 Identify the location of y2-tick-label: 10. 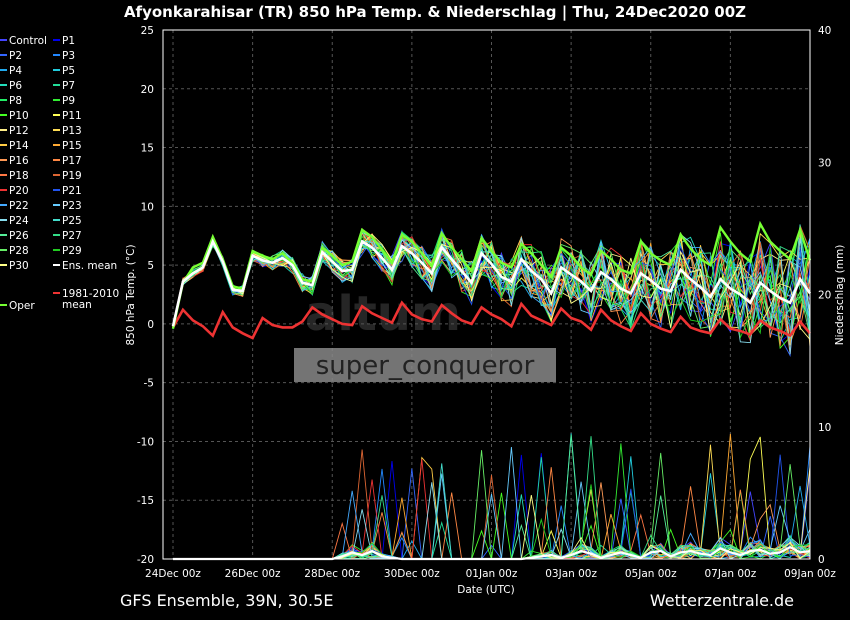
(824, 428).